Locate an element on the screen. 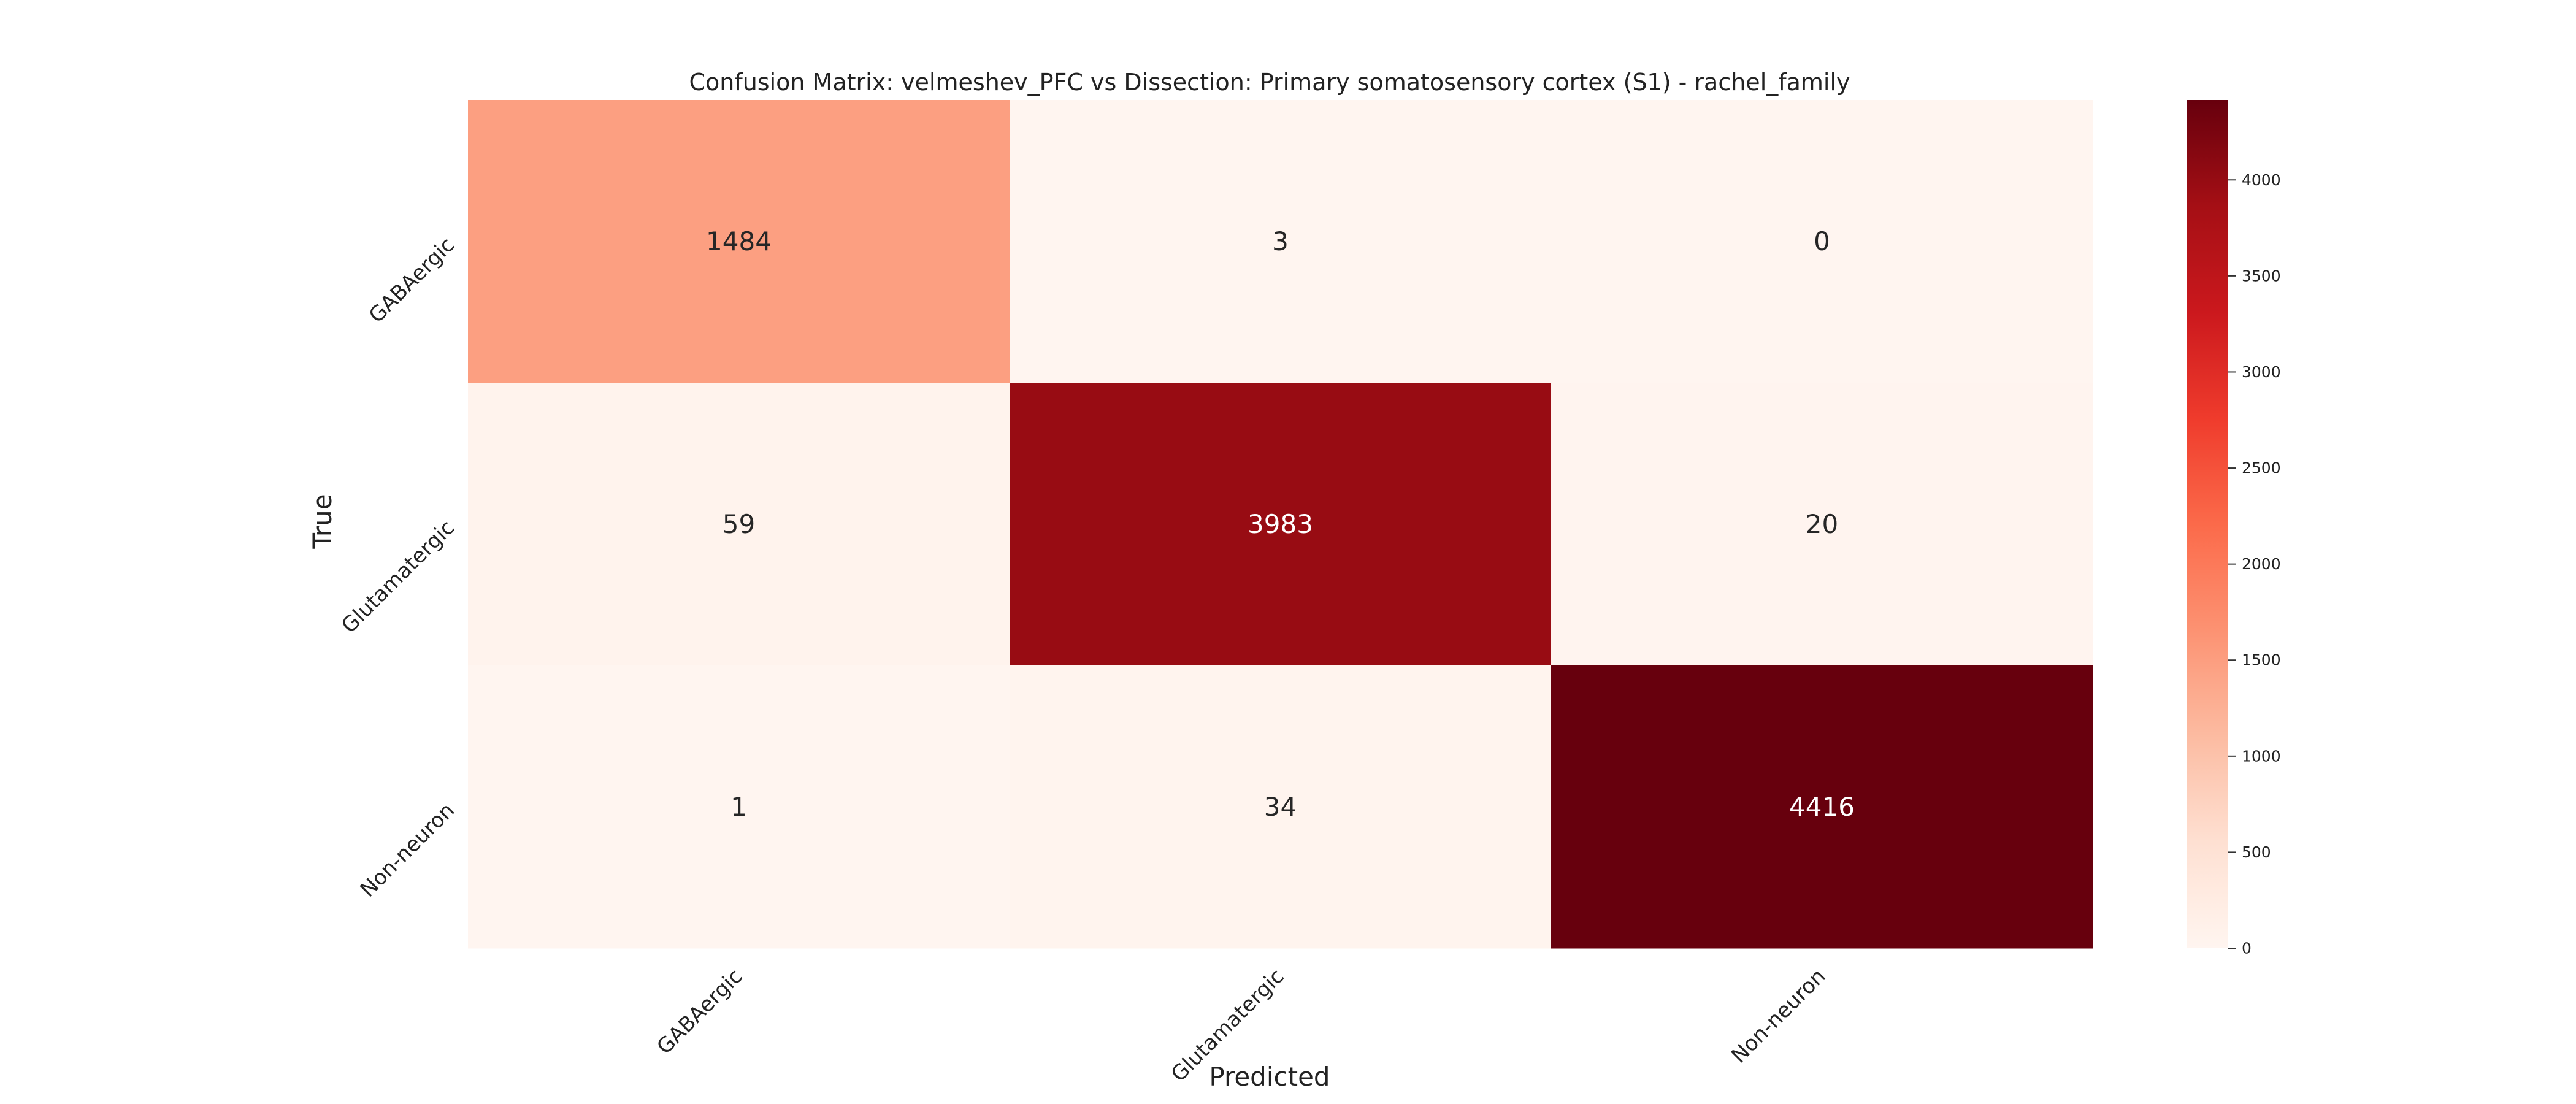 This screenshot has width=2576, height=1104. colorbar-tick-label: 0 is located at coordinates (2247, 948).